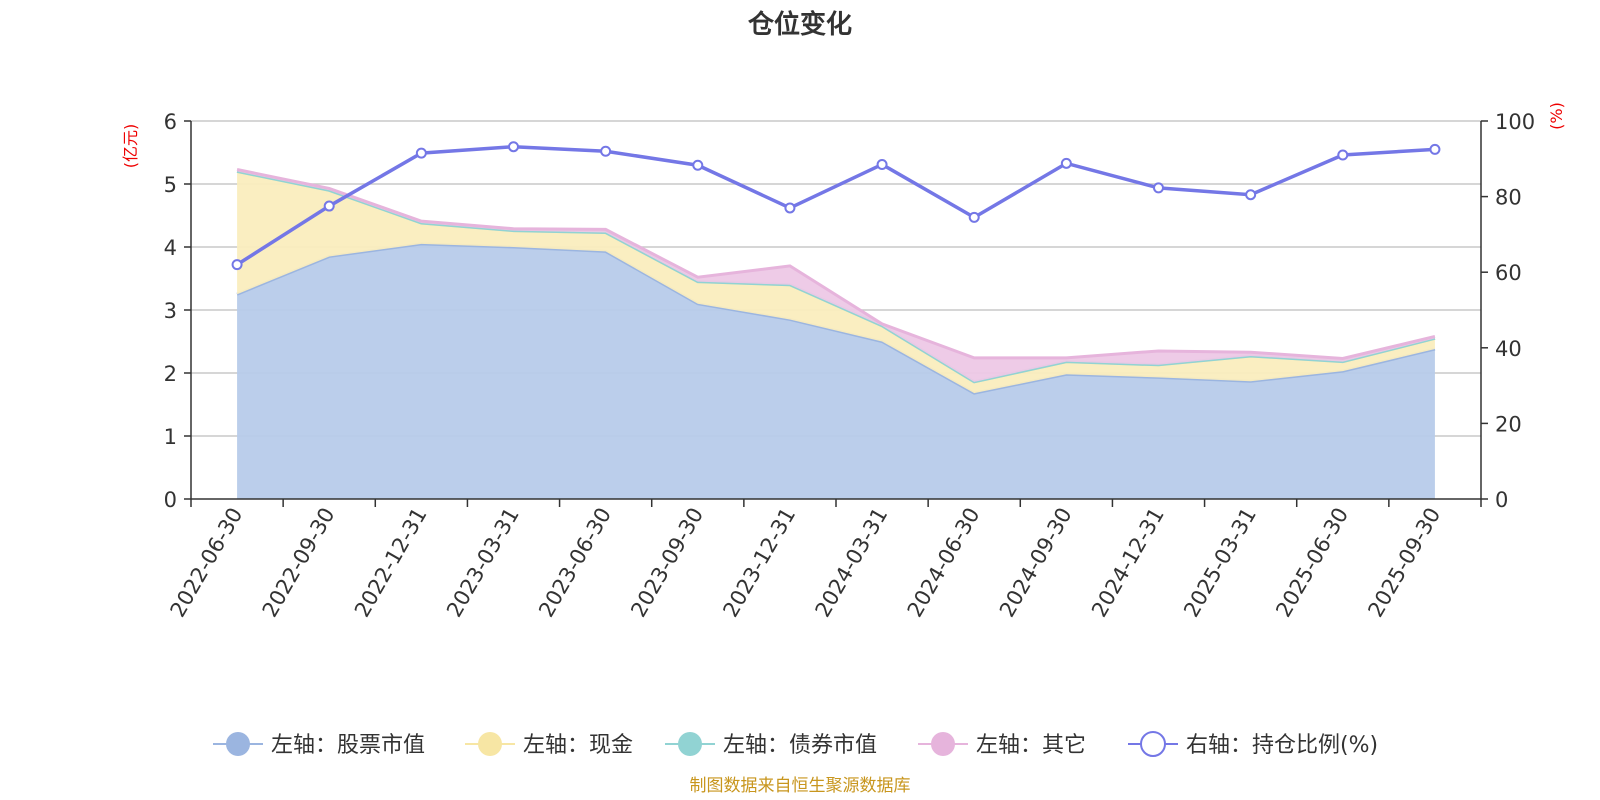 This screenshot has height=800, width=1600. What do you see at coordinates (1501, 500) in the screenshot?
I see `right-axis-tick-label: 0` at bounding box center [1501, 500].